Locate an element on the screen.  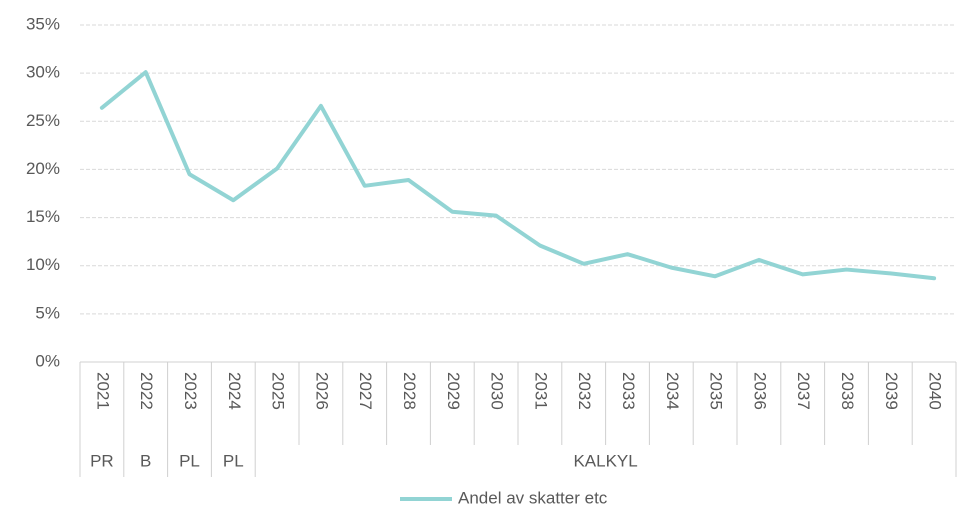
y-tick-label: 15% is located at coordinates (43, 216).